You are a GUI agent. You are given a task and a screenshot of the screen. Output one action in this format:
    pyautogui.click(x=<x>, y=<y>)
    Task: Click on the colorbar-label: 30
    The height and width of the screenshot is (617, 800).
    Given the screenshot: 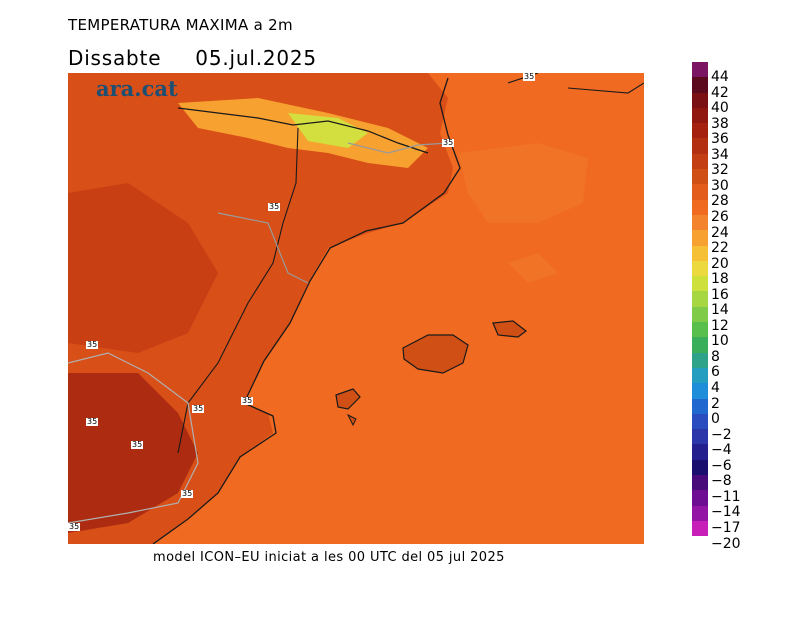 What is the action you would take?
    pyautogui.click(x=720, y=185)
    